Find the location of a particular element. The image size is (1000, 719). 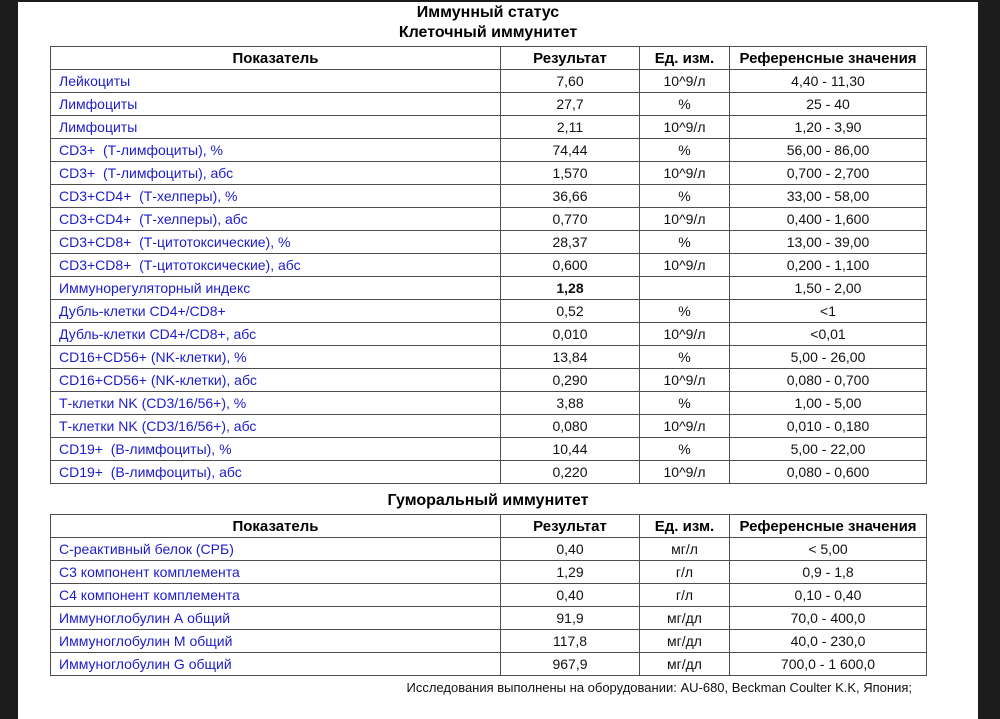

result-cell: 0,52 is located at coordinates (570, 311).